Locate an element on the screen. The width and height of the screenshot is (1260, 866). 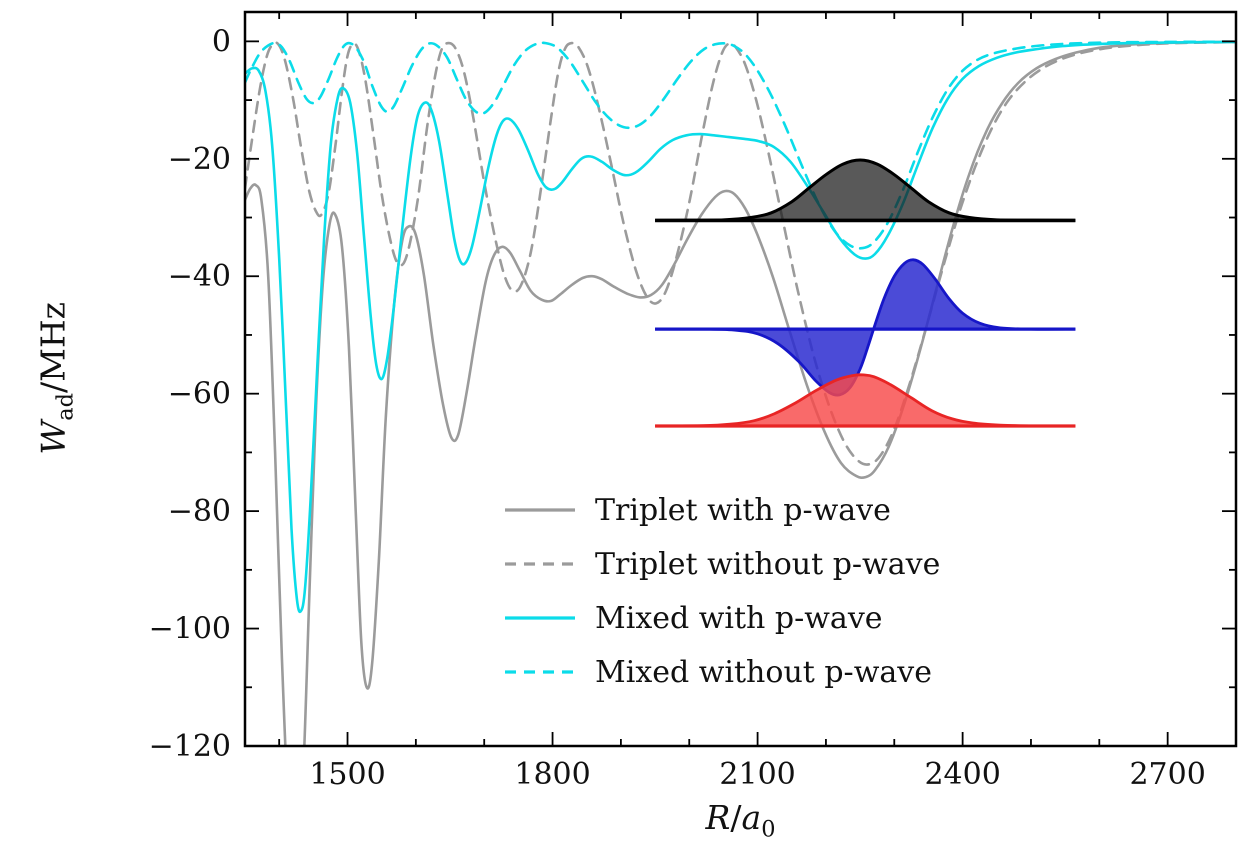
x-tick-label: 1800 is located at coordinates (552, 774).